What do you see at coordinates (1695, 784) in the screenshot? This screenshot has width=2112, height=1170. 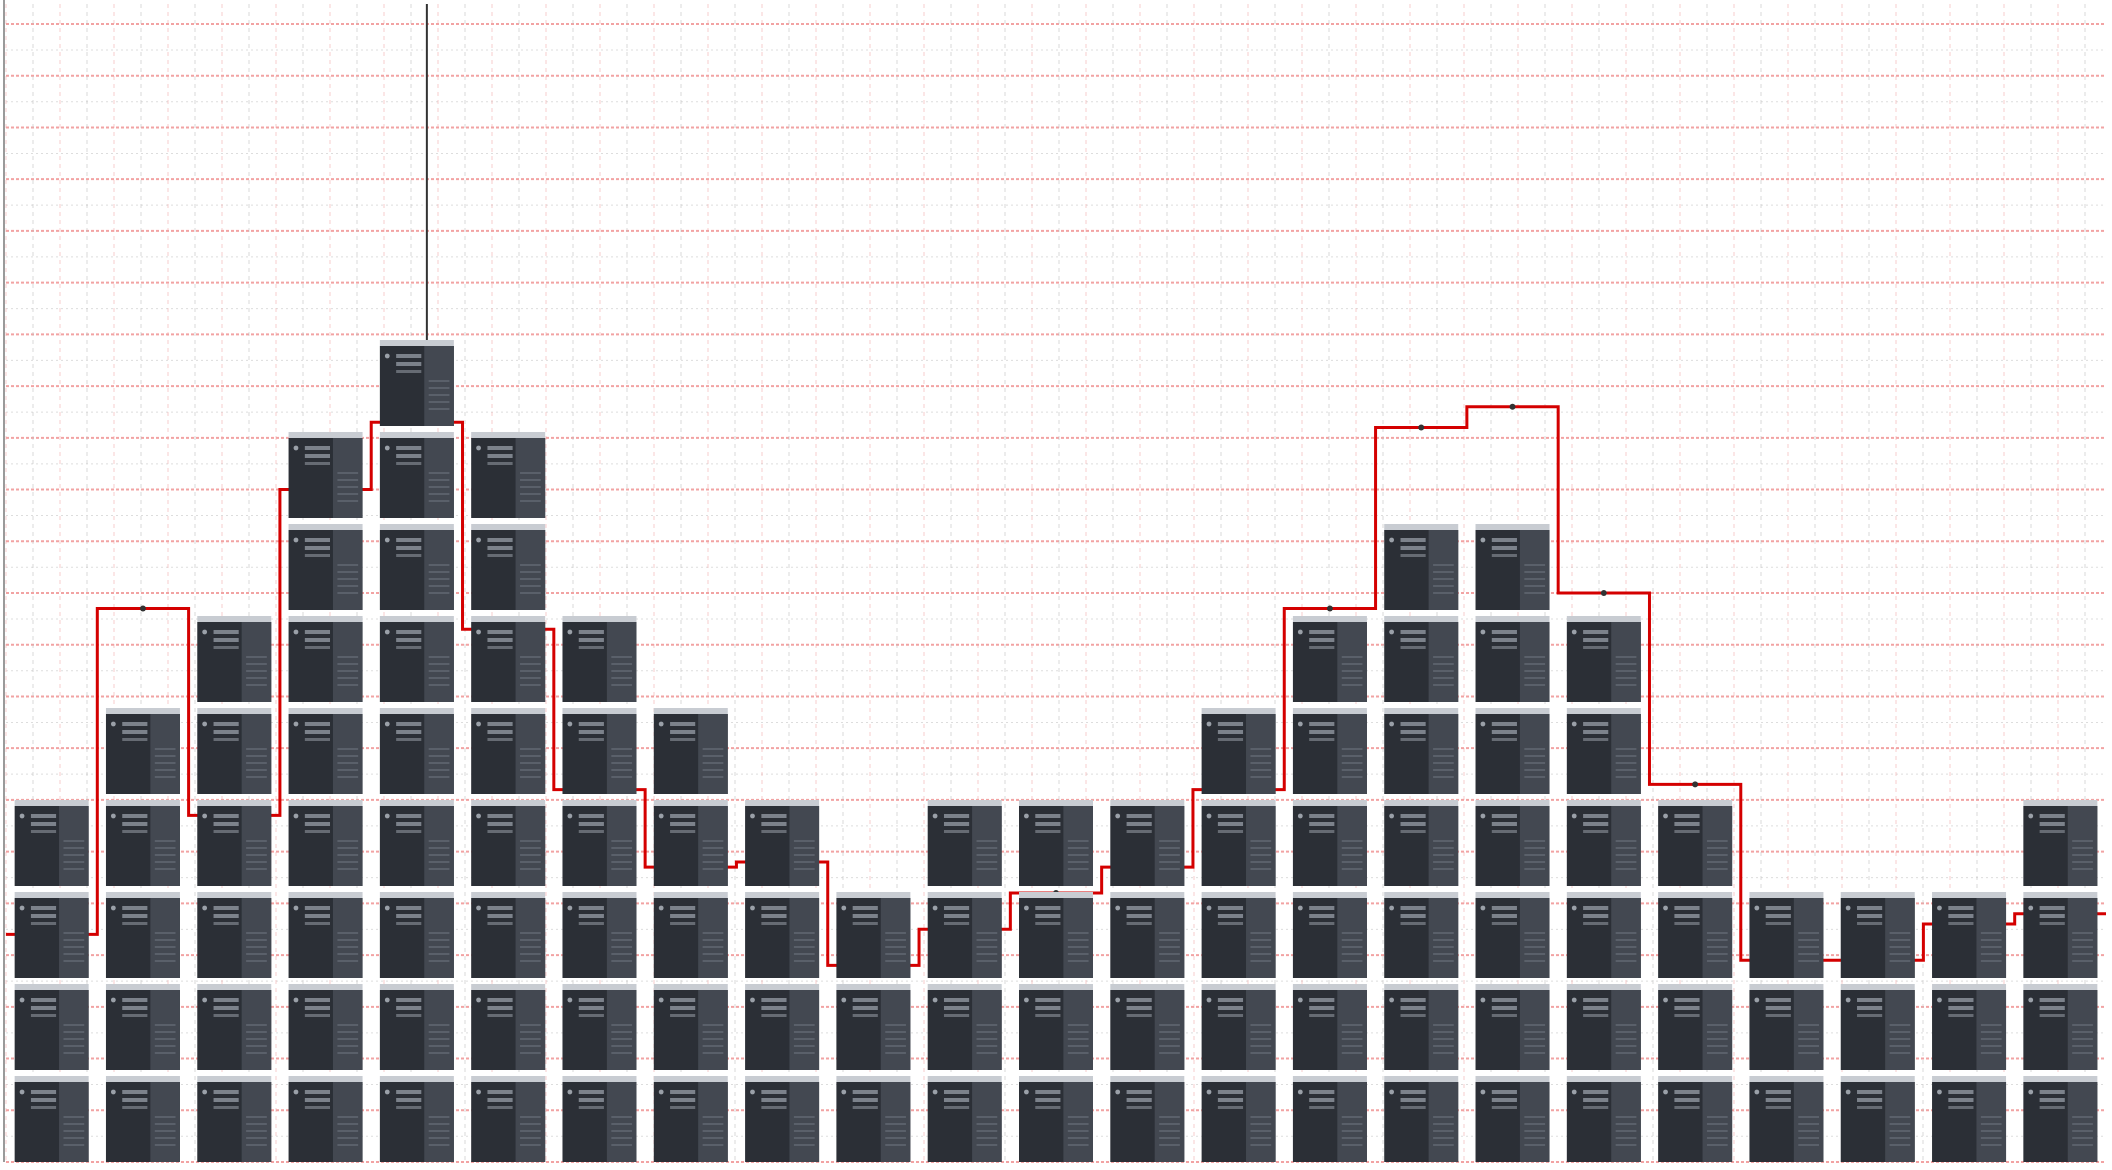 I see `line-point` at bounding box center [1695, 784].